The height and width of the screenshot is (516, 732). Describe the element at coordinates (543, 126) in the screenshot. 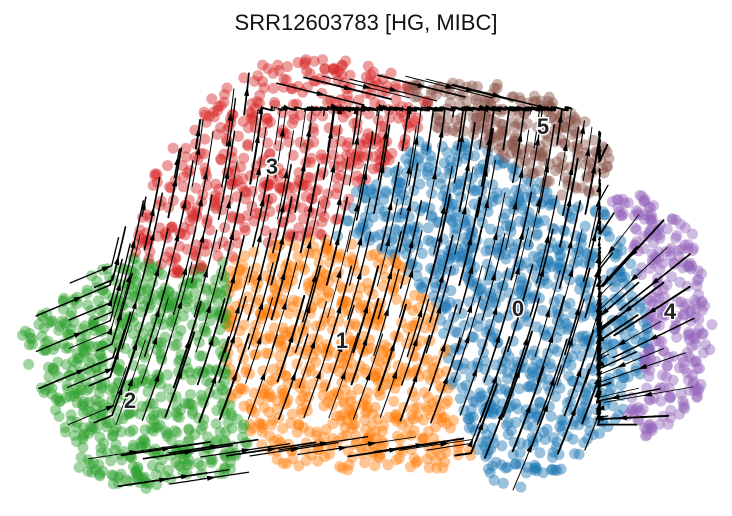

I see `cluster-label-5: 5` at that location.